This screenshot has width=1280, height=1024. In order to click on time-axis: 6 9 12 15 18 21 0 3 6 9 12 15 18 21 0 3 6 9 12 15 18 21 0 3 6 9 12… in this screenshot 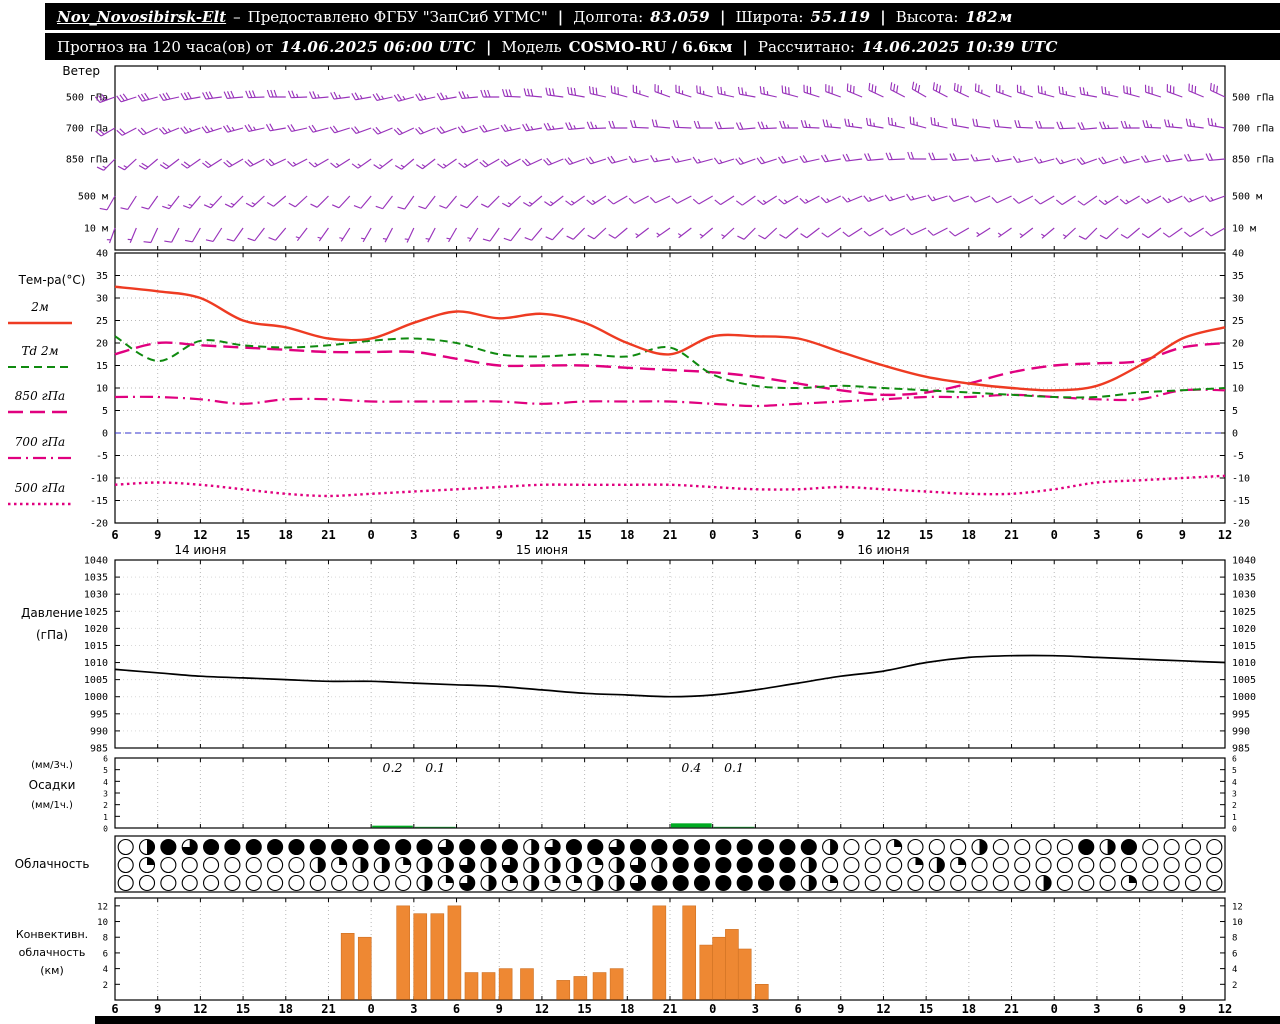, I will do `click(671, 542)`.